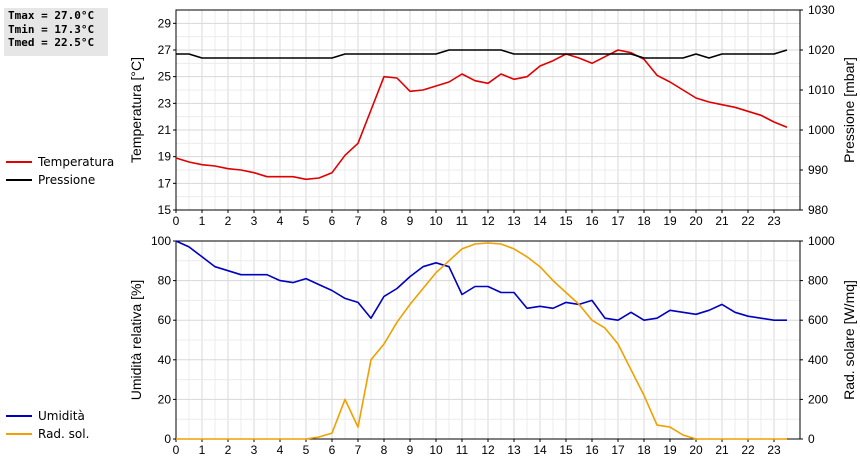 The width and height of the screenshot is (860, 460). I want to click on y2-tick-label: 1030, so click(821, 10).